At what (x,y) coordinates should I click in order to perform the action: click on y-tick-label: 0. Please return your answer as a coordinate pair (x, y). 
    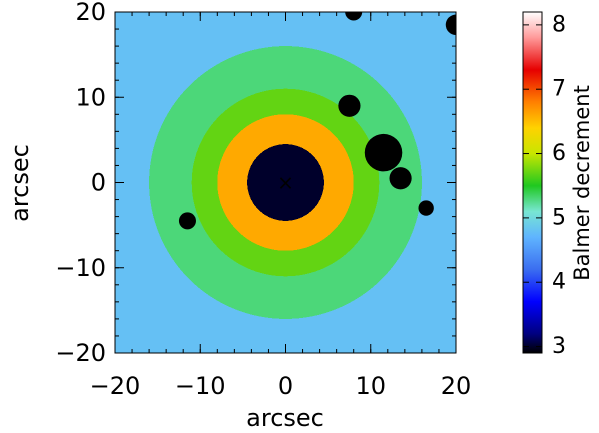
    Looking at the image, I should click on (98, 183).